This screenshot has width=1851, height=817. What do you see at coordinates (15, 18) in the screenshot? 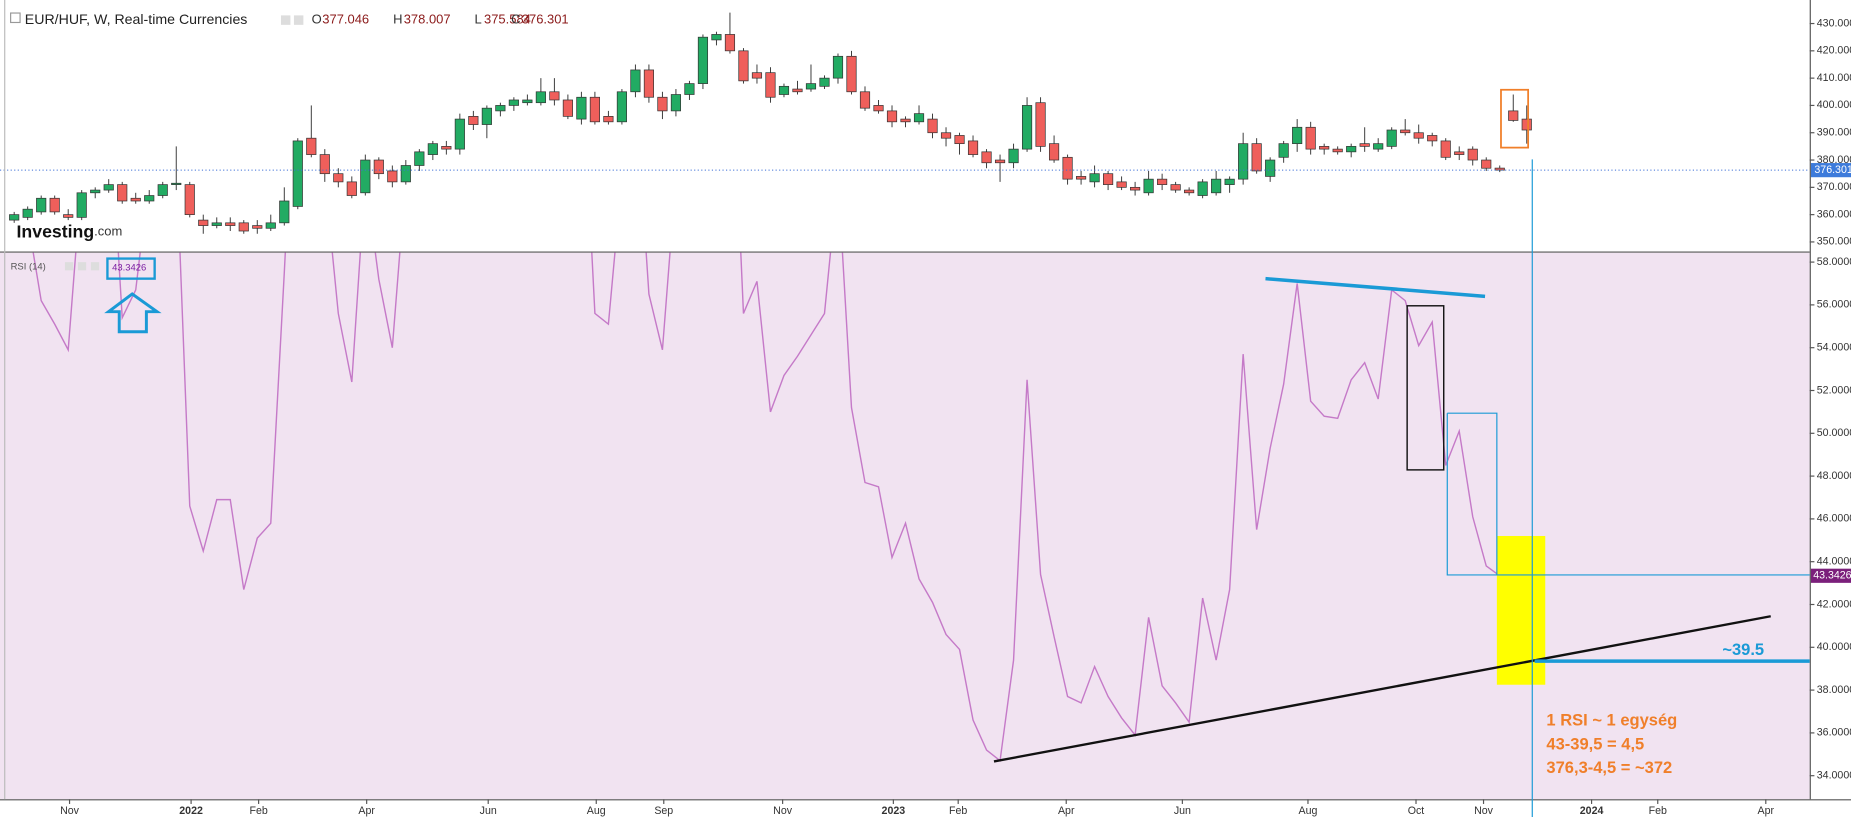
I see `collapse-icon` at bounding box center [15, 18].